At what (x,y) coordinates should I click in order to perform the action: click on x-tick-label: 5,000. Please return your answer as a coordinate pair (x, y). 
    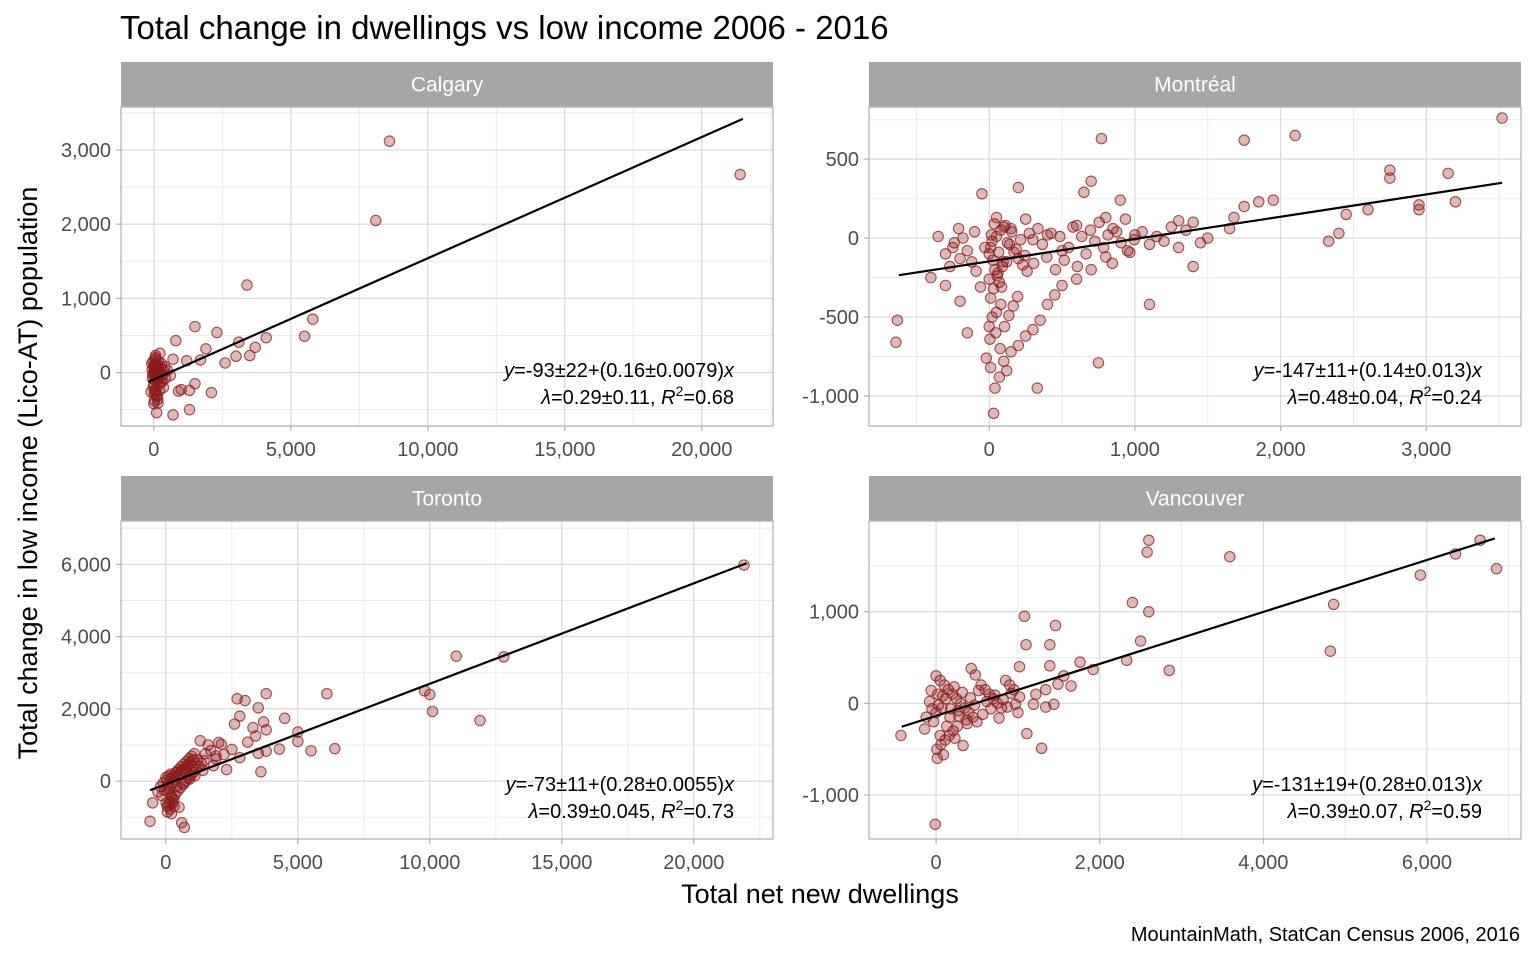
    Looking at the image, I should click on (291, 450).